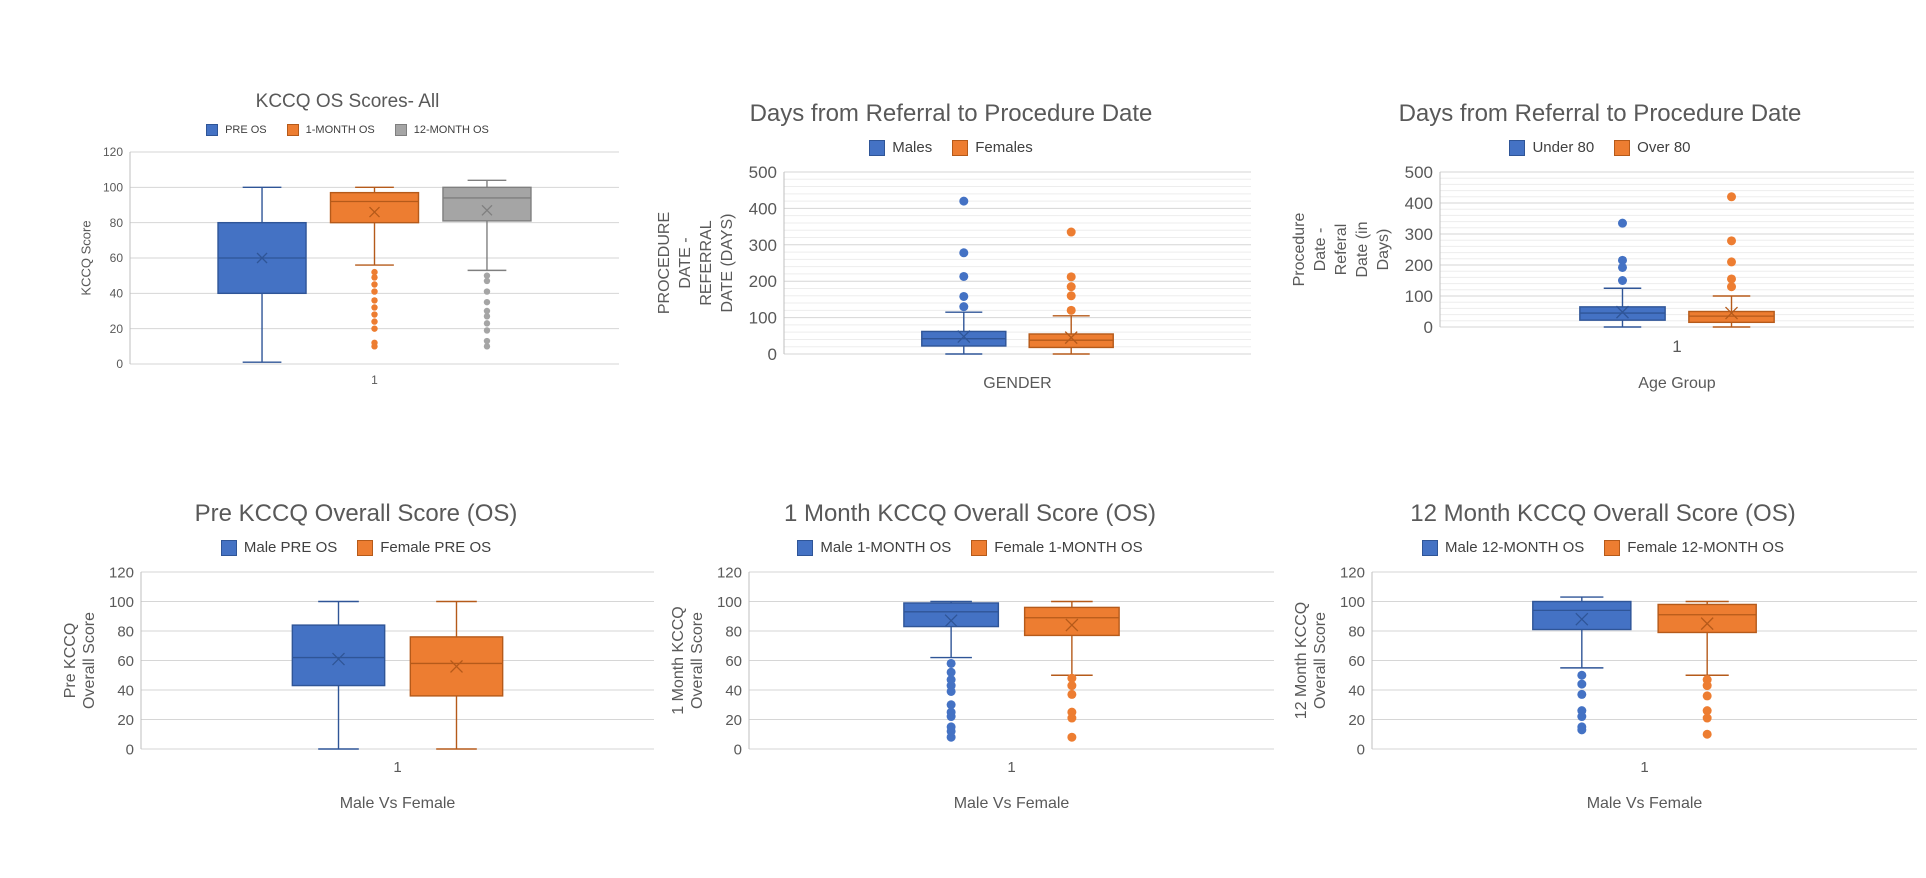 This screenshot has height=878, width=1926. Describe the element at coordinates (86, 257) in the screenshot. I see `svg-text: KCCQ Score` at that location.